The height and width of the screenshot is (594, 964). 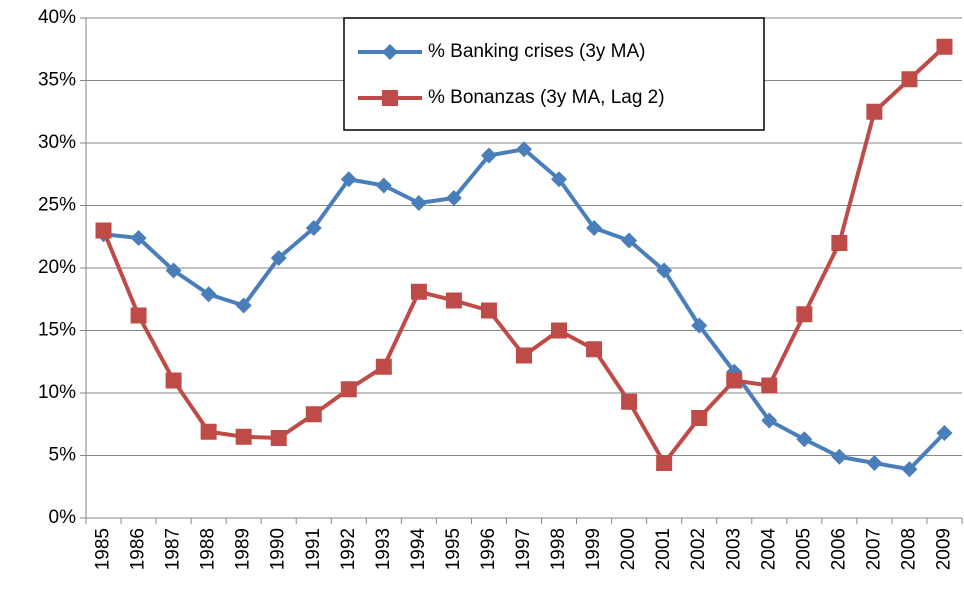 I want to click on x-tick-label: 1996, so click(x=488, y=549).